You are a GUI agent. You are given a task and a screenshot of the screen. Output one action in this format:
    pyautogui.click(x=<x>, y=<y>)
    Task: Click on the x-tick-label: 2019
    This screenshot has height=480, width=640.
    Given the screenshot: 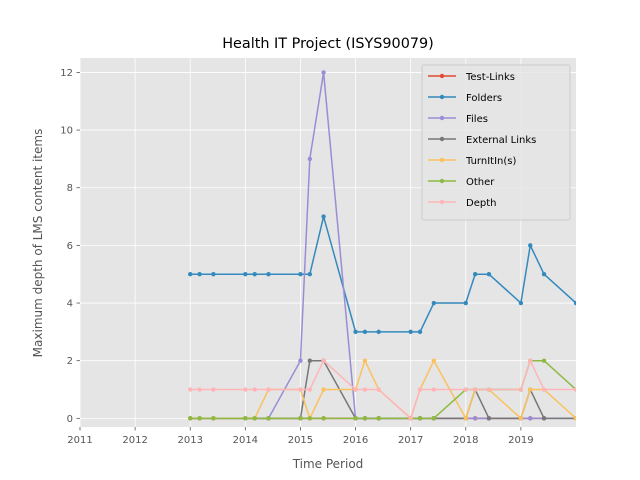 What is the action you would take?
    pyautogui.click(x=520, y=440)
    